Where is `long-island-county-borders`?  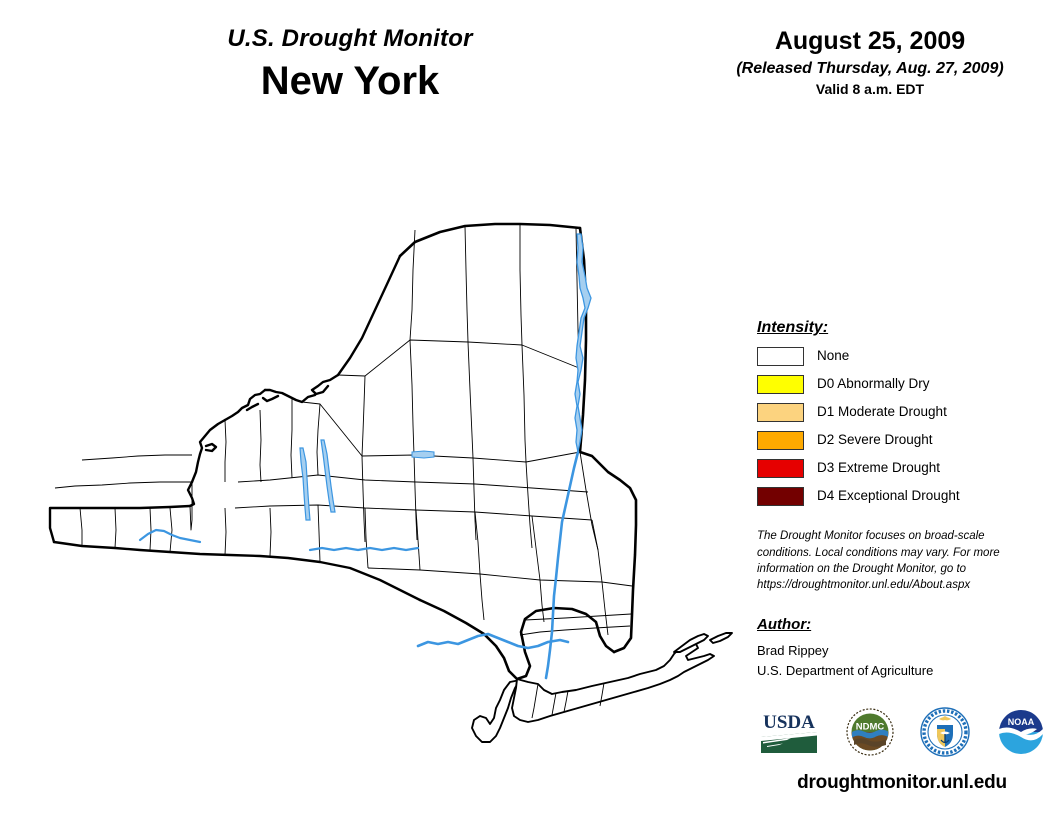
long-island-county-borders is located at coordinates (568, 700).